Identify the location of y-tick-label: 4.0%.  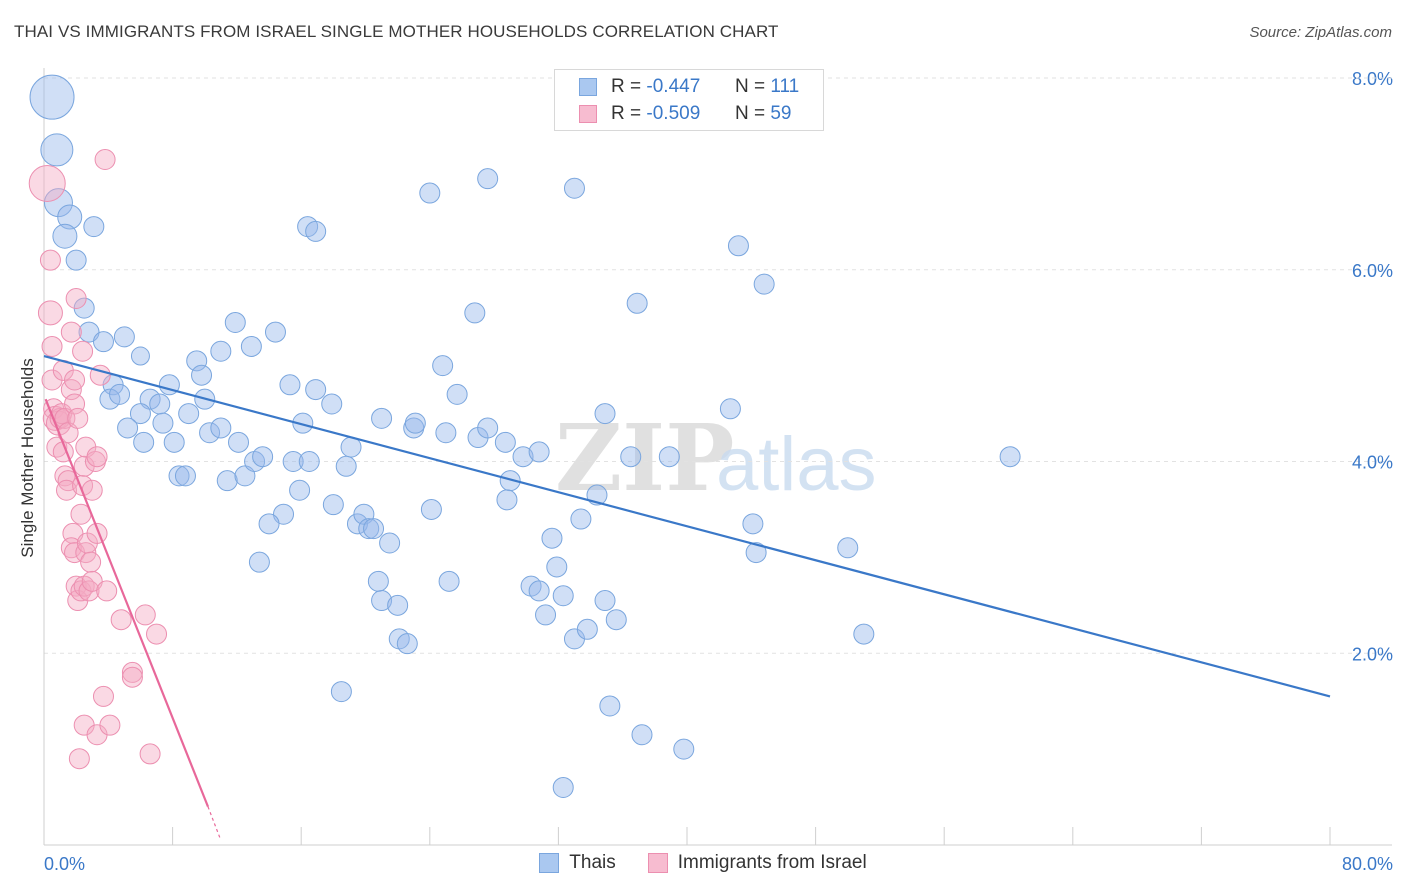
(1372, 463).